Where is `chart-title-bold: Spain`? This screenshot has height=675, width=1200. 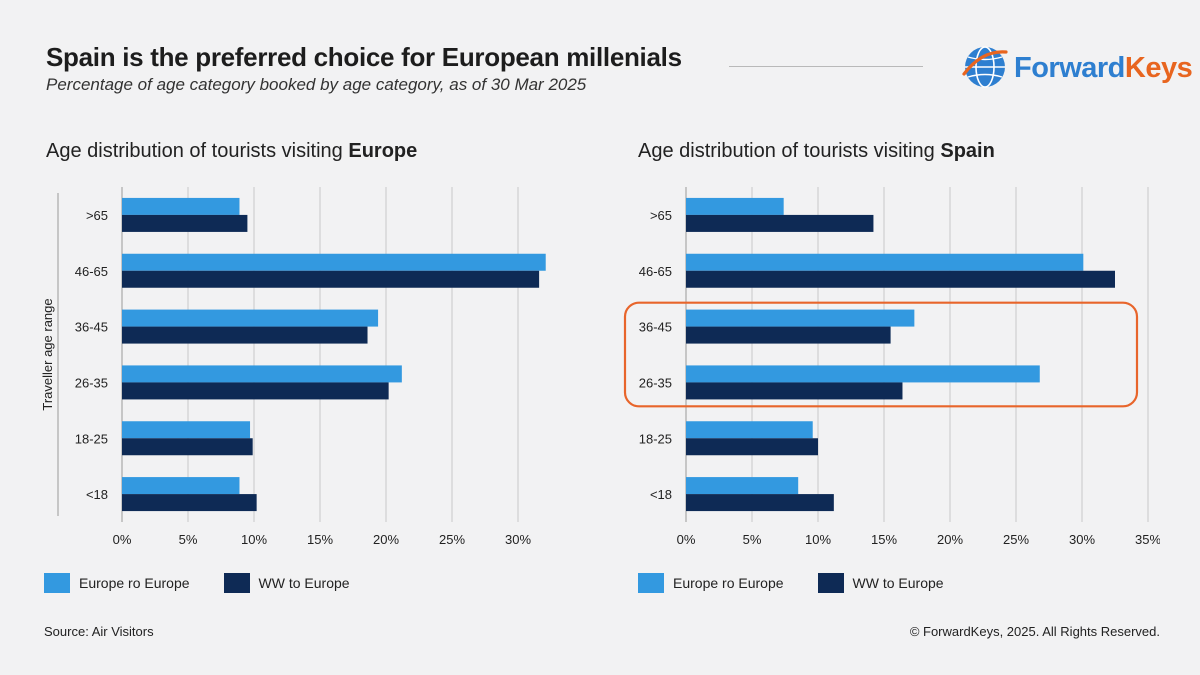 chart-title-bold: Spain is located at coordinates (967, 151).